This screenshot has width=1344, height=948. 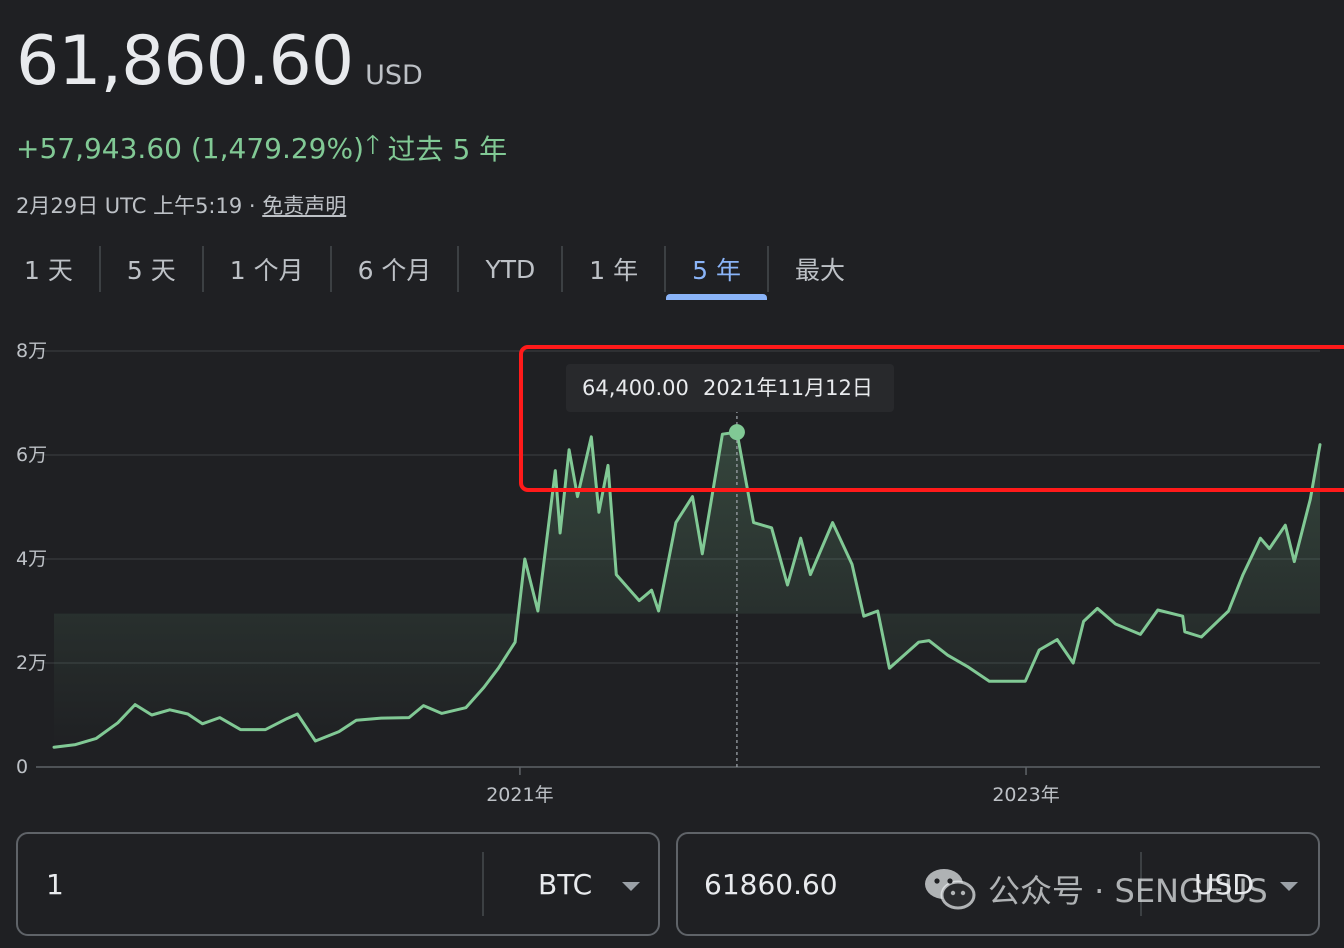 What do you see at coordinates (151, 270) in the screenshot?
I see `tab-5d: 5 天` at bounding box center [151, 270].